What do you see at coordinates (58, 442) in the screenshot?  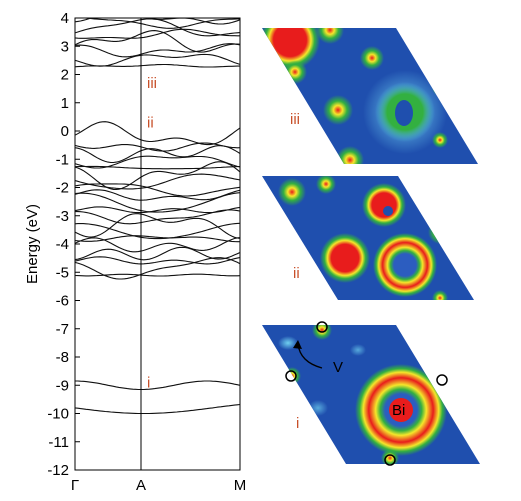 I see `y-tick-label: -11` at bounding box center [58, 442].